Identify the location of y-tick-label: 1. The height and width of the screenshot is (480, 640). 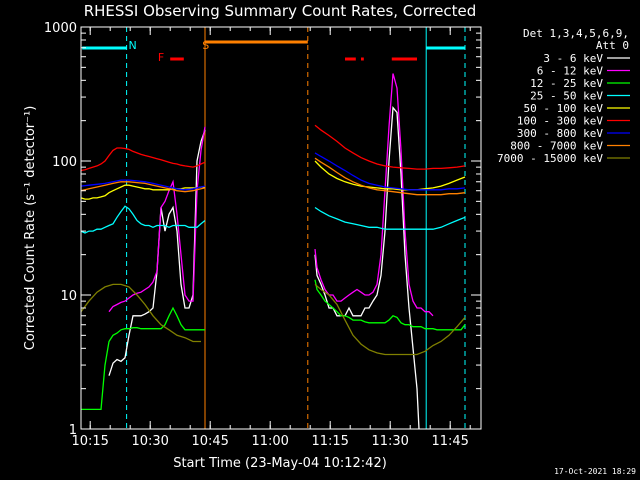
(73, 430).